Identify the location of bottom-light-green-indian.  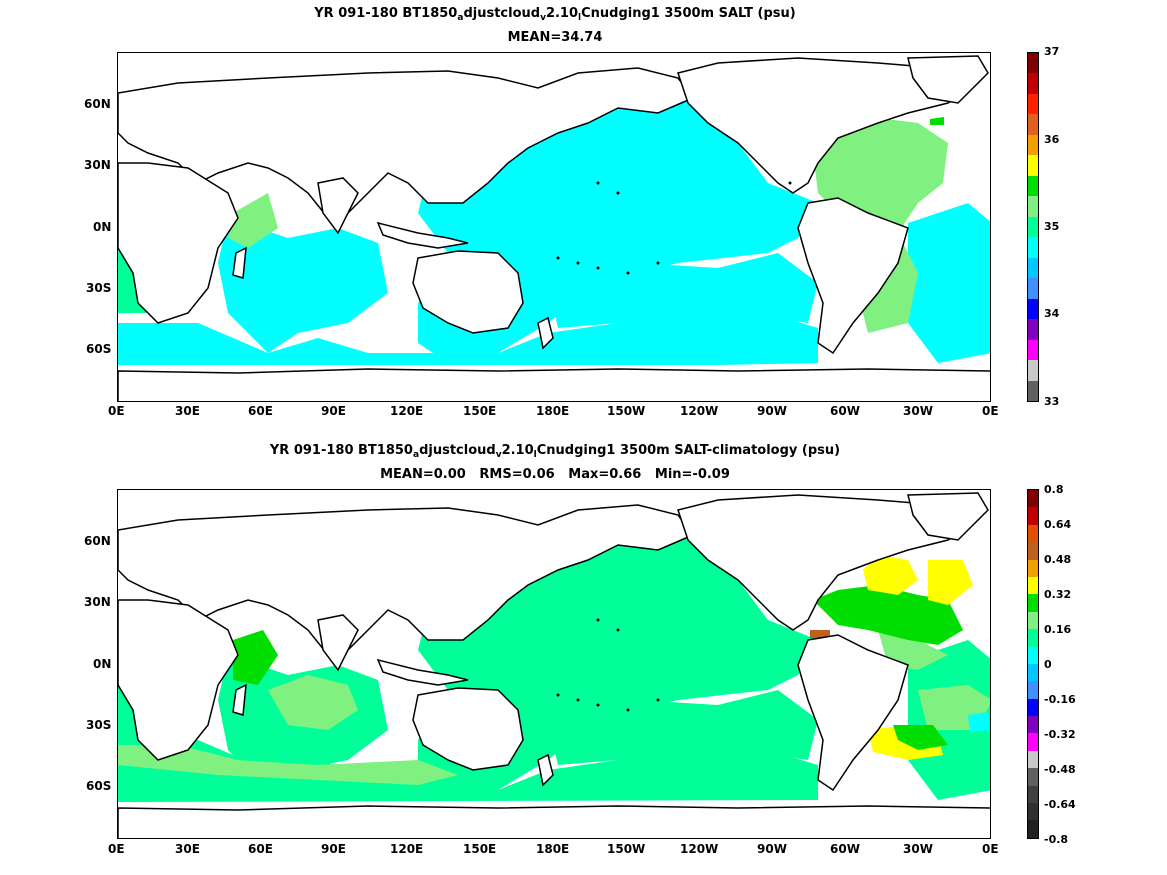
(313, 702).